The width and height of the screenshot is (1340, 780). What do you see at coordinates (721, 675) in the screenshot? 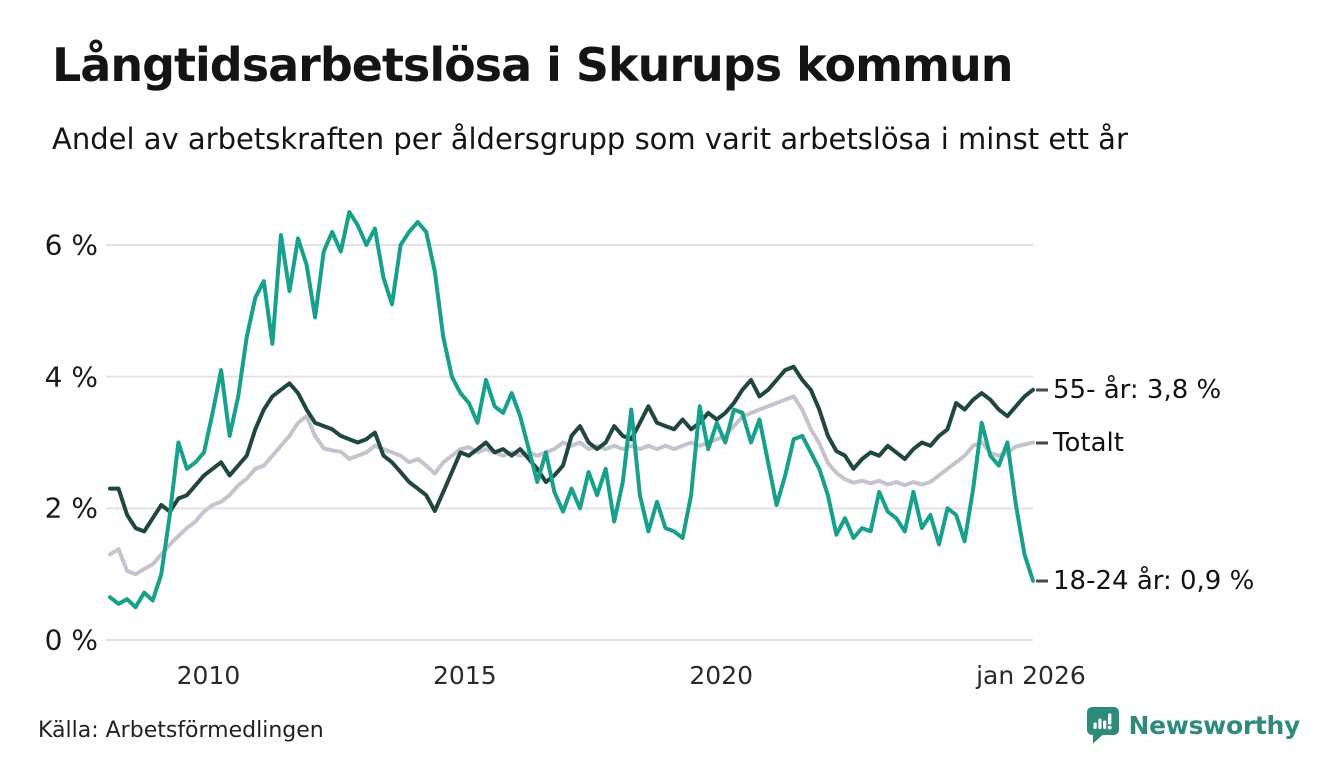
I see `x-axis-tick-label: 2020` at bounding box center [721, 675].